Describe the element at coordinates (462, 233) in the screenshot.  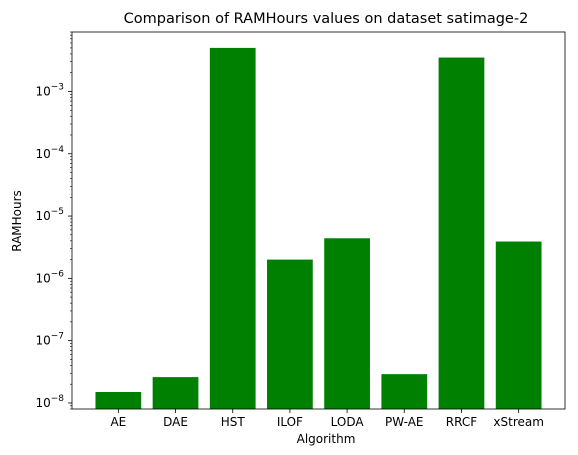
I see `bar-rrcf` at that location.